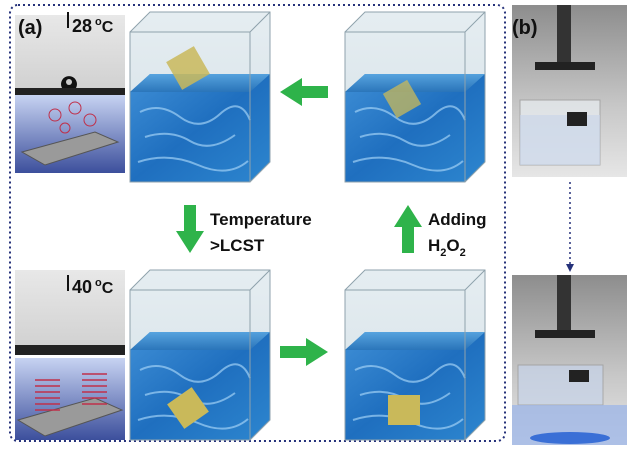  Describe the element at coordinates (525, 28) in the screenshot. I see `panel-label: (b)` at that location.